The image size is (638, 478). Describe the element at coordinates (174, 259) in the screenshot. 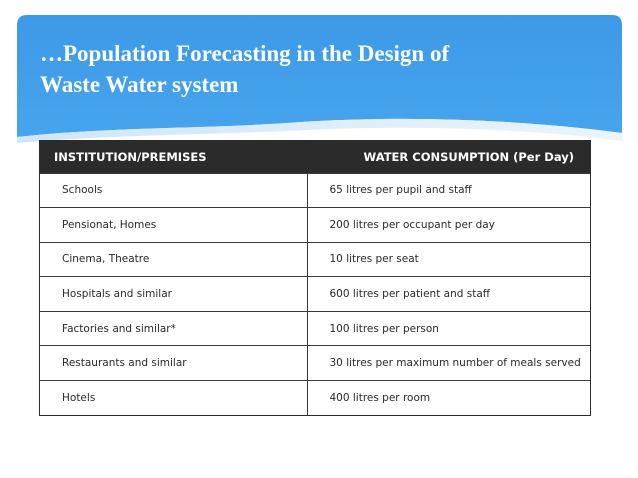

I see `institution-cell: Cinema, Theatre` at that location.